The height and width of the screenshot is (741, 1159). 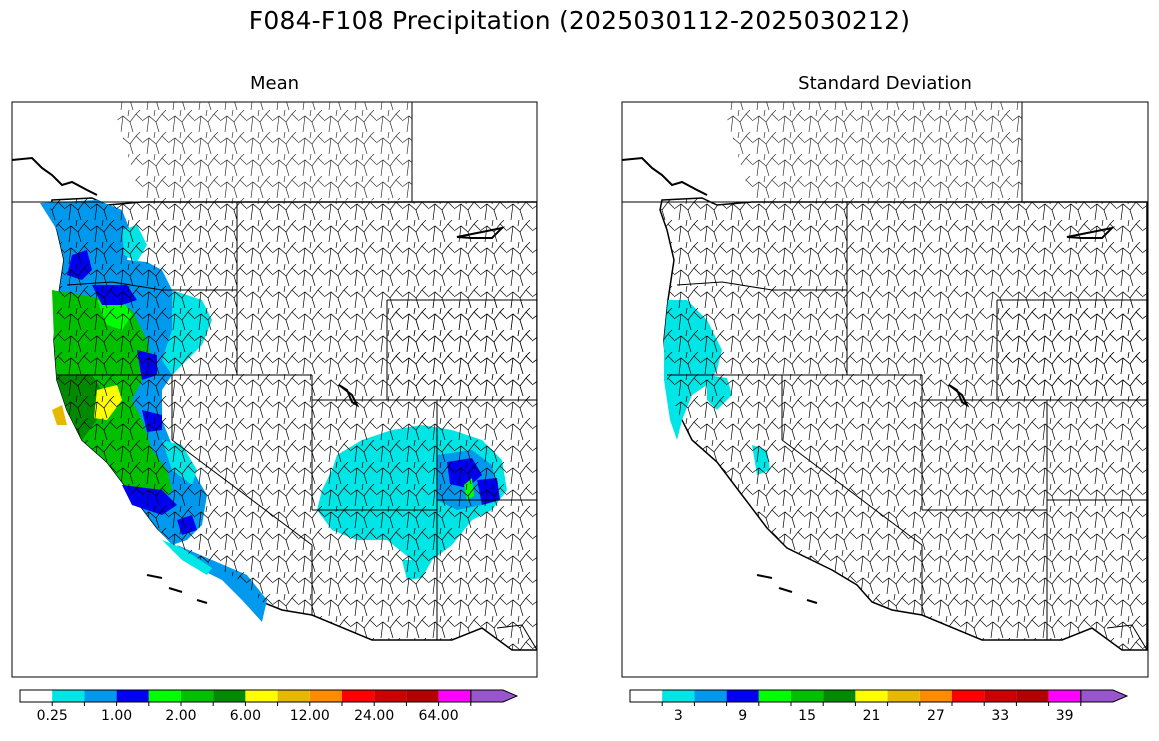 I want to click on colorbar-tick-label: 15, so click(x=807, y=716).